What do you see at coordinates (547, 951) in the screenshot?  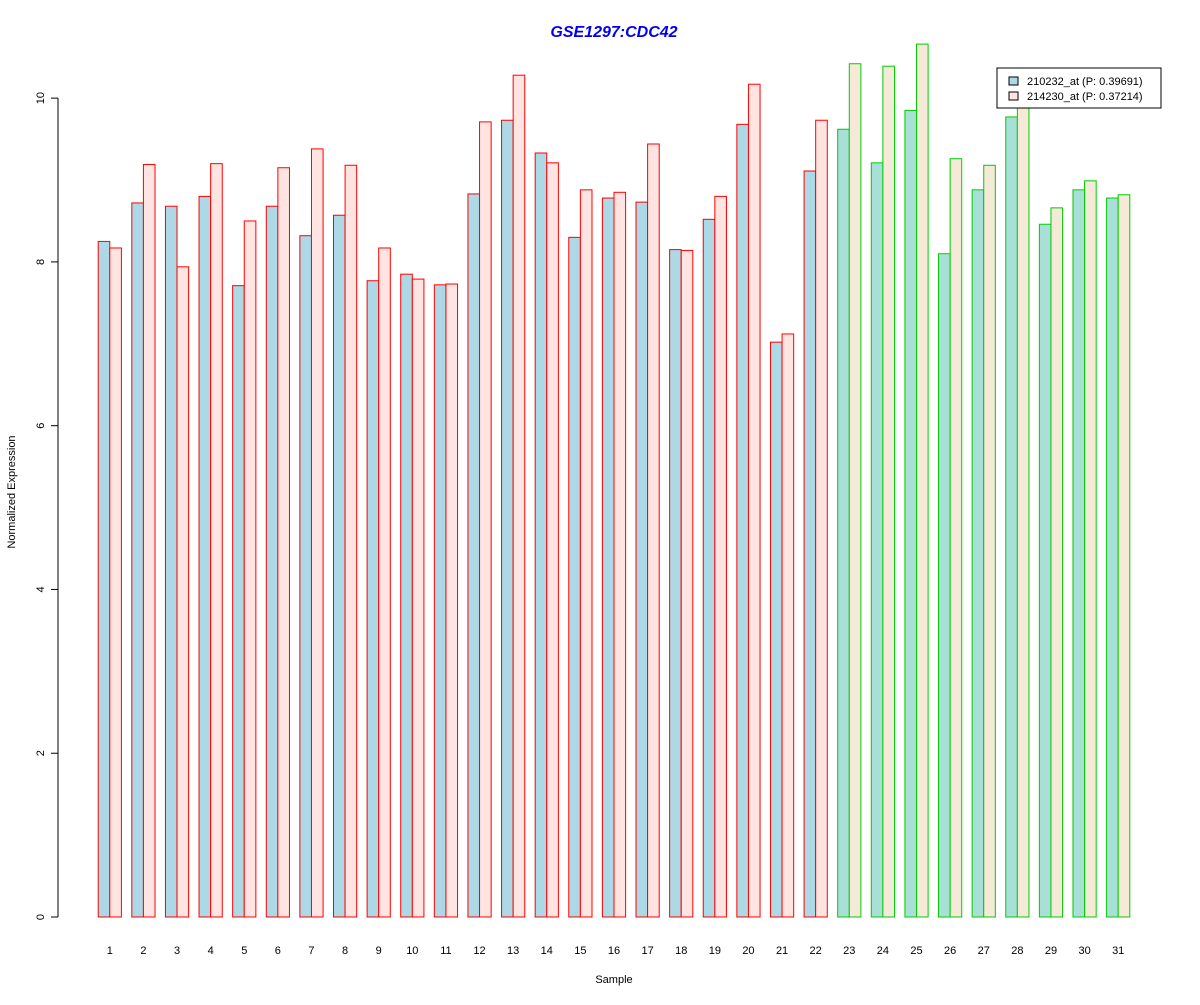 I see `x-tick-label: 14` at bounding box center [547, 951].